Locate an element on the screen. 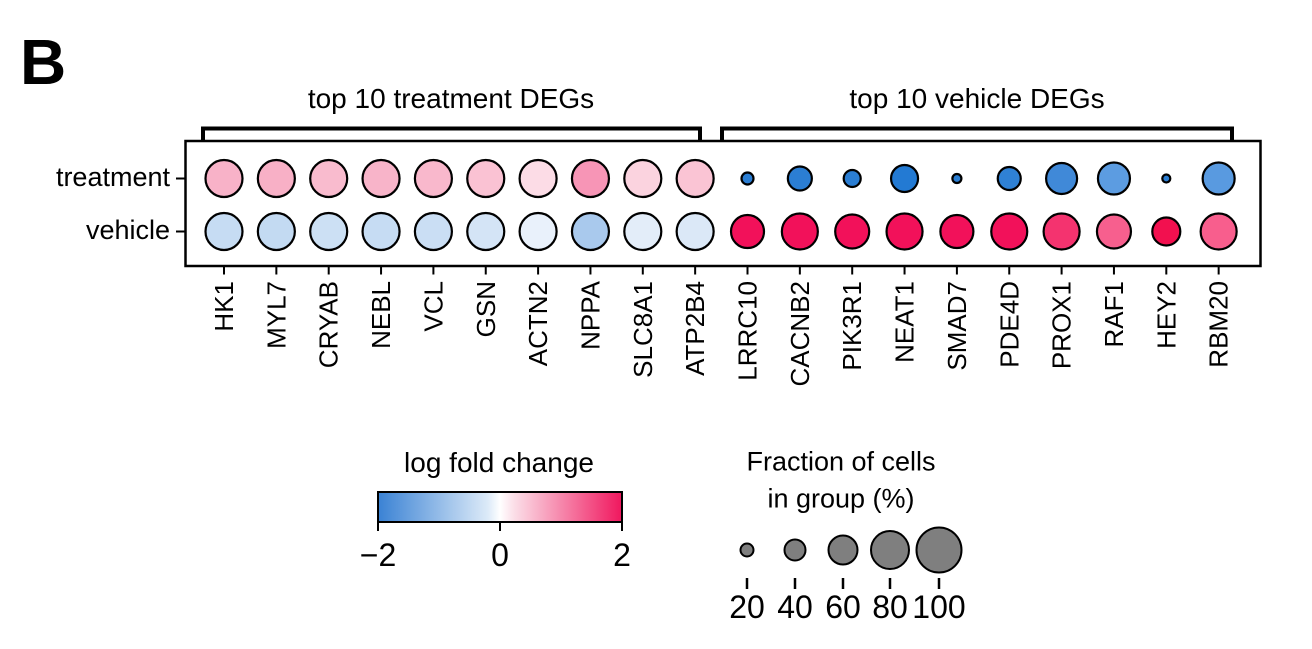 This screenshot has width=1312, height=649. colorbar-tick-label: 2 is located at coordinates (622, 555).